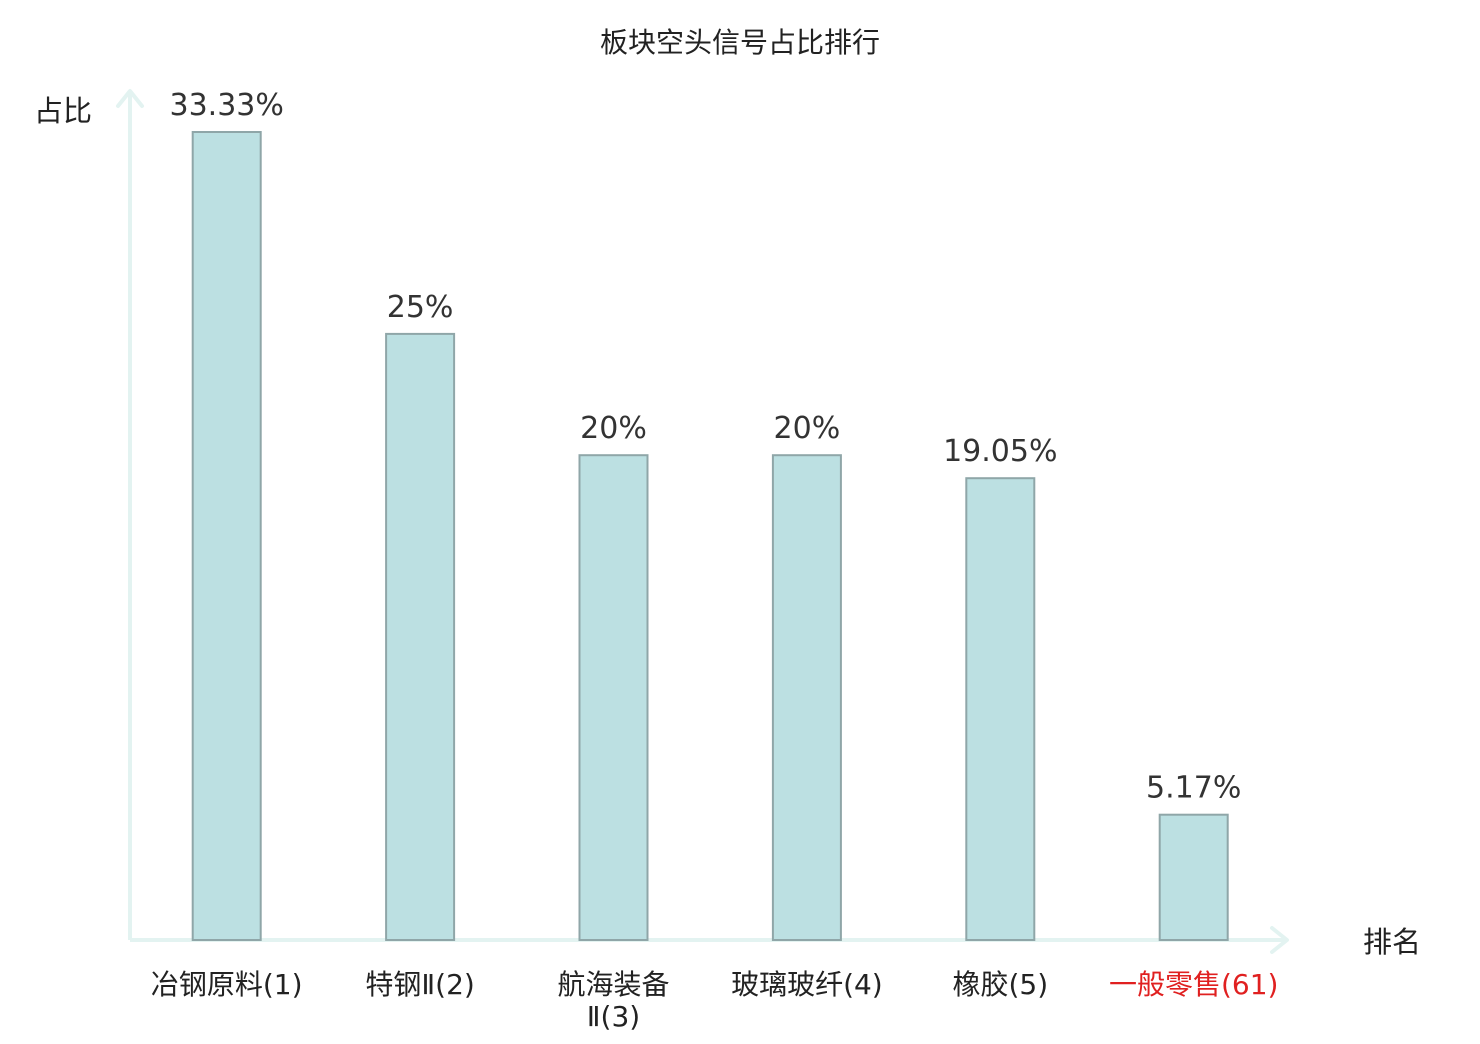  What do you see at coordinates (1000, 984) in the screenshot?
I see `x-tick-label: 橡胶(5)` at bounding box center [1000, 984].